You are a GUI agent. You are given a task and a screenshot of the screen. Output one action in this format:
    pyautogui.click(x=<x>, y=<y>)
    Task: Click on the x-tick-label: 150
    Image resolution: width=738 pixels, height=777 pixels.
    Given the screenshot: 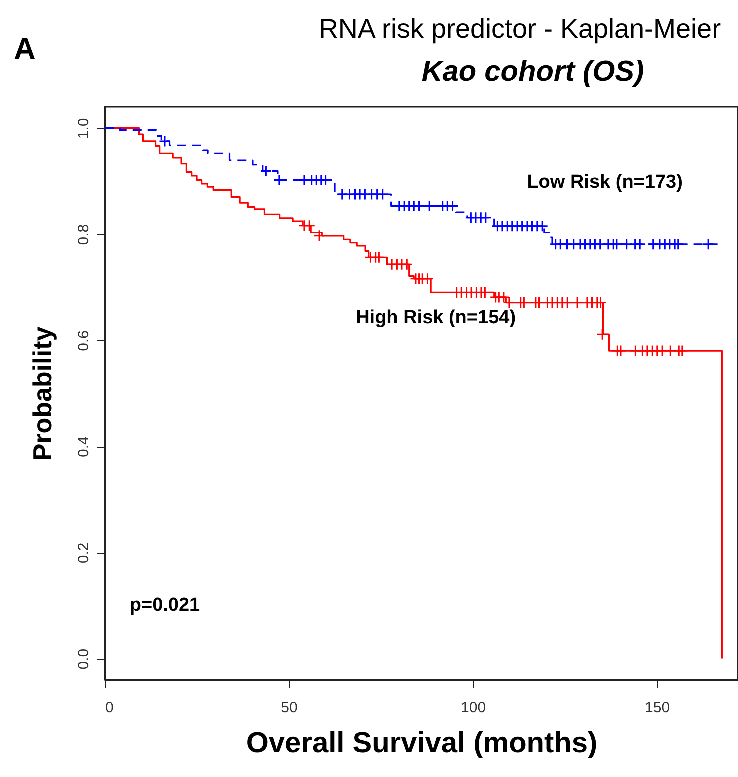 What is the action you would take?
    pyautogui.click(x=657, y=708)
    